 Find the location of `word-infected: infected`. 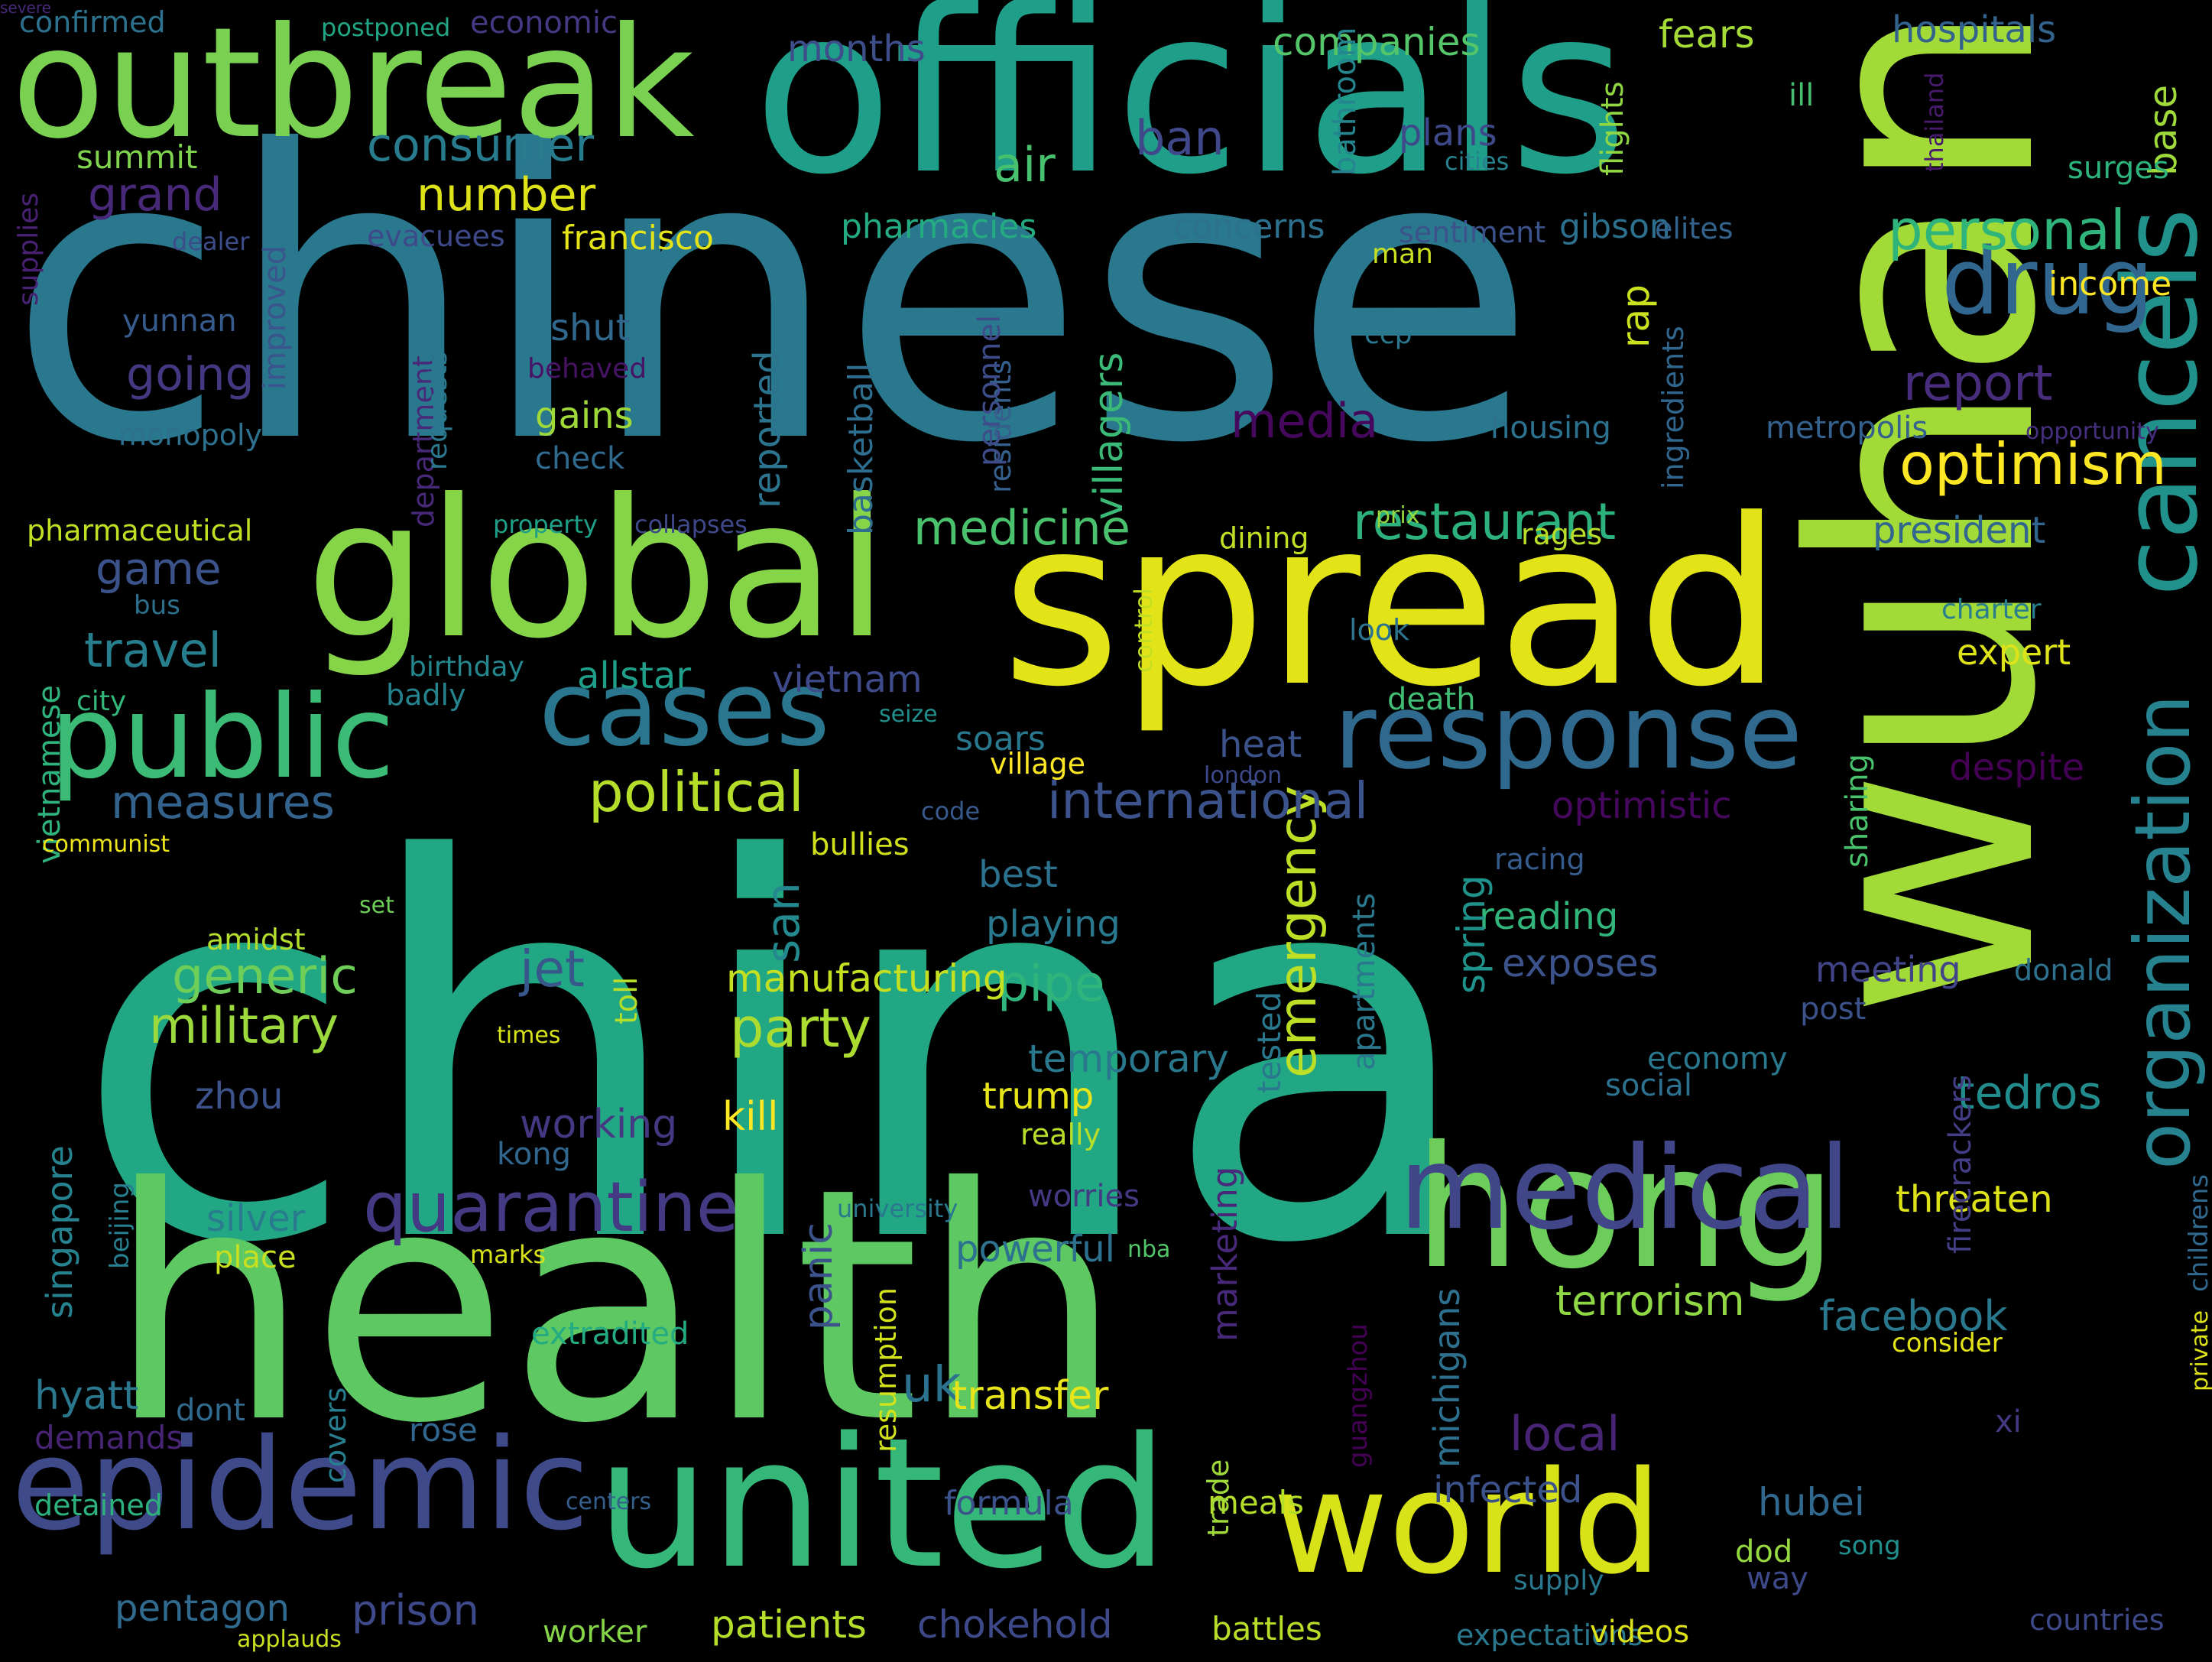

word-infected: infected is located at coordinates (1508, 1490).